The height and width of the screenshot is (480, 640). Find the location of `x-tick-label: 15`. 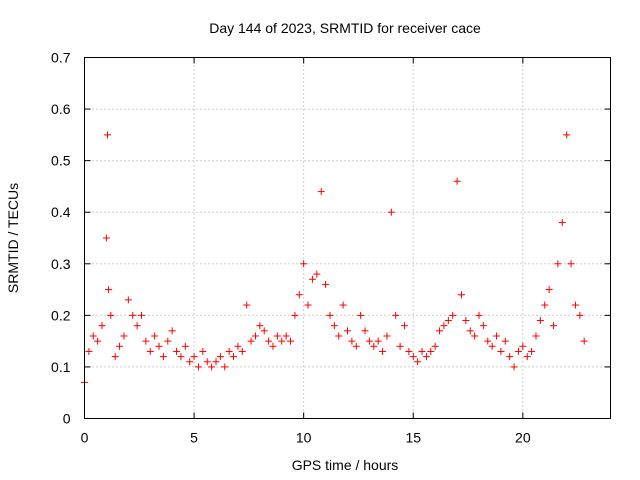

x-tick-label: 15 is located at coordinates (413, 438).